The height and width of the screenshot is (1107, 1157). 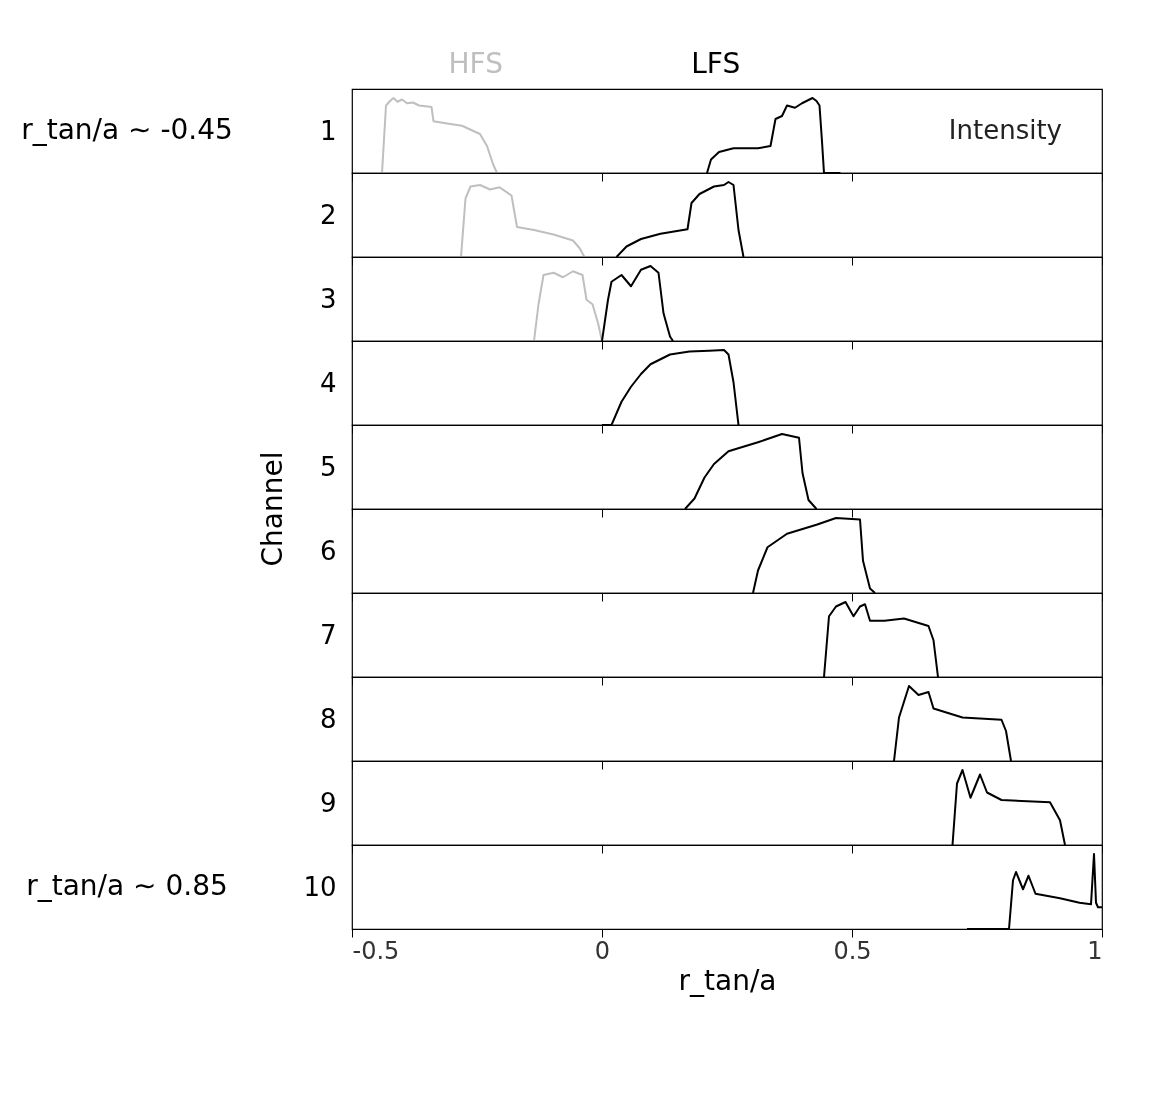 What do you see at coordinates (328, 634) in the screenshot?
I see `y-axis-title: 7` at bounding box center [328, 634].